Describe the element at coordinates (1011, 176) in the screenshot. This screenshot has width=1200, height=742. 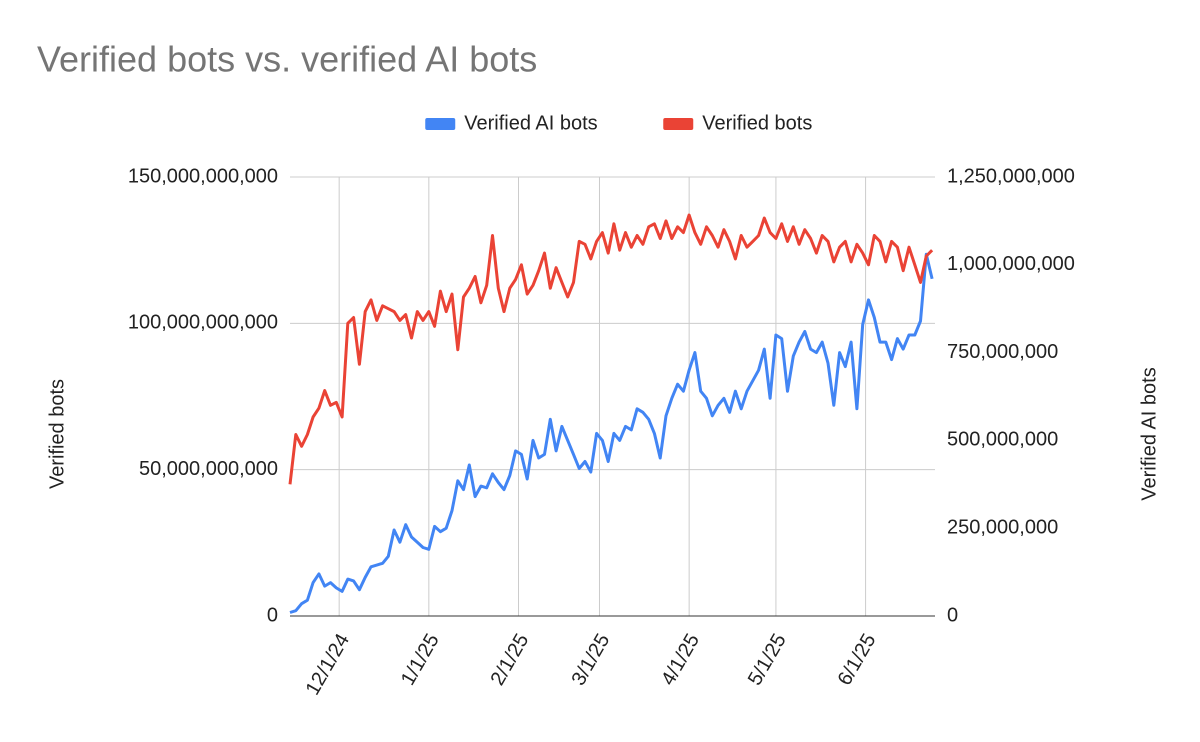
I see `y2-tick-label: 1,250,000,000` at that location.